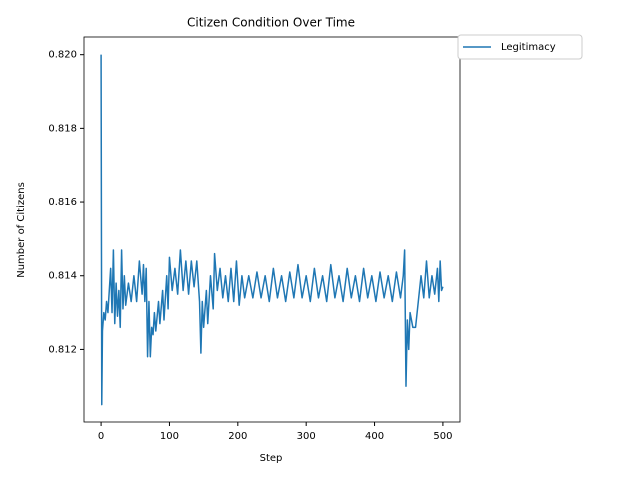 This screenshot has height=480, width=640. Describe the element at coordinates (528, 47) in the screenshot. I see `legend-label: Legitimacy` at that location.